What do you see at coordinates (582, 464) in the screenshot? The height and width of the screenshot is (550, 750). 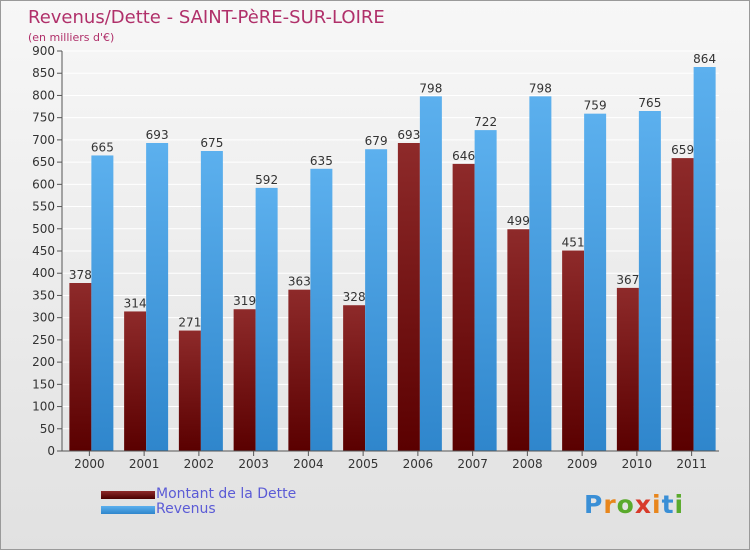 I see `x-tick-label: 2009` at bounding box center [582, 464].